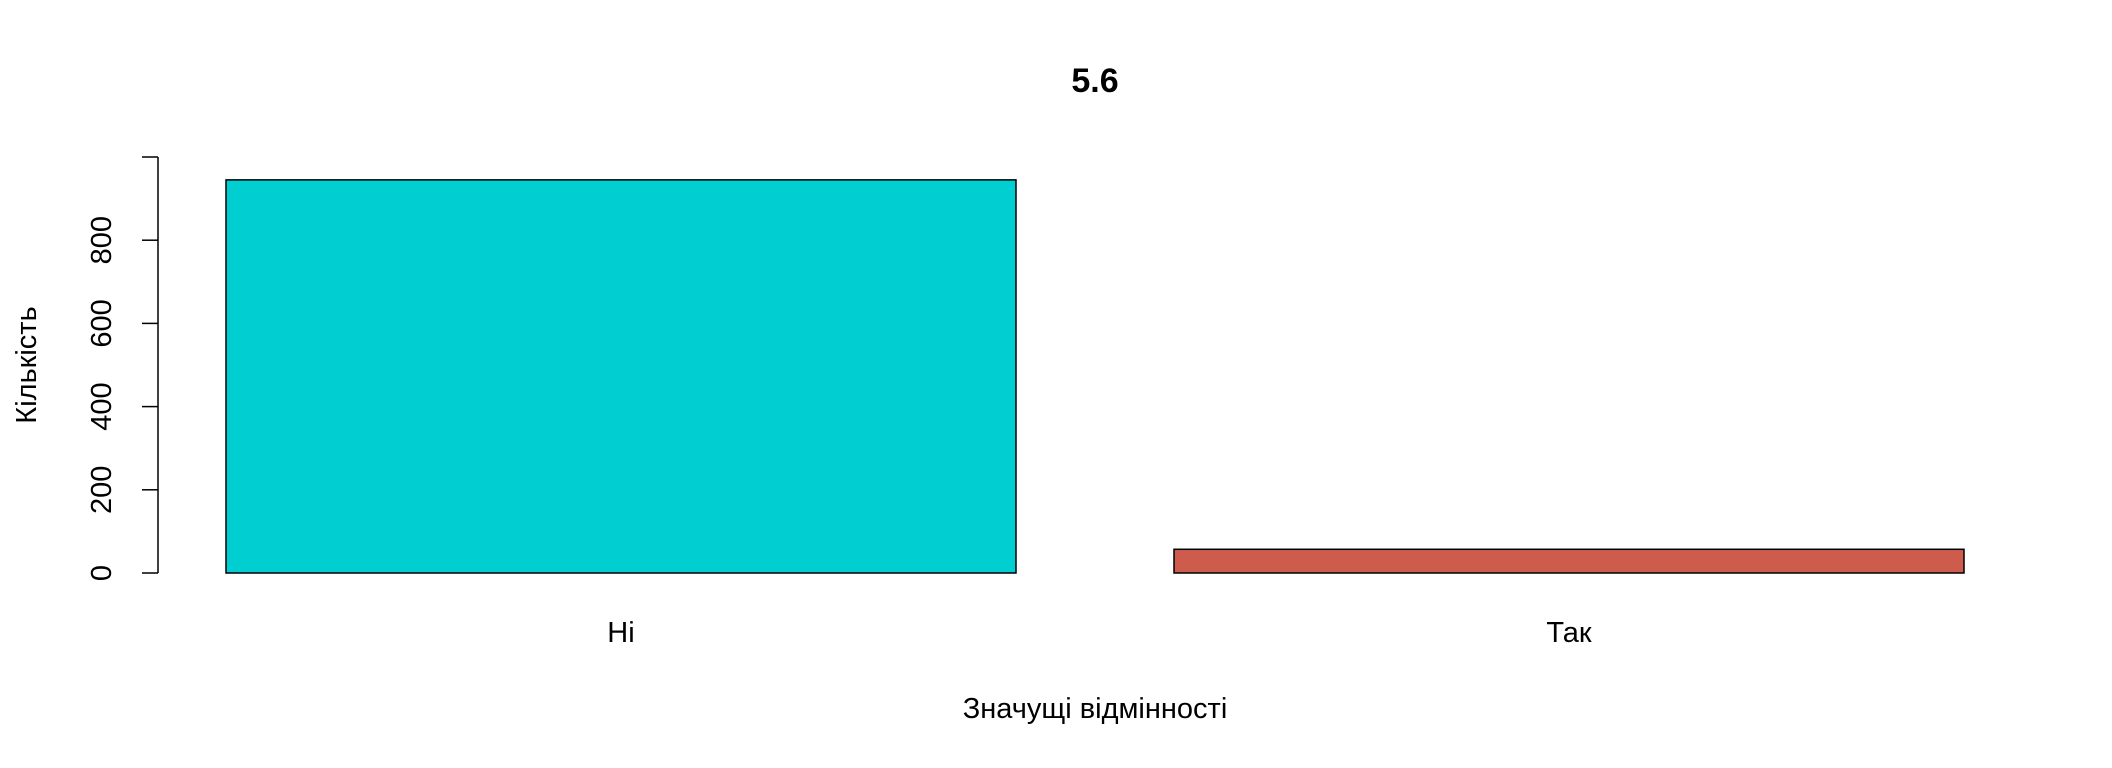 The image size is (2112, 768). Describe the element at coordinates (27, 364) in the screenshot. I see `y-axis-label: Кількість` at that location.